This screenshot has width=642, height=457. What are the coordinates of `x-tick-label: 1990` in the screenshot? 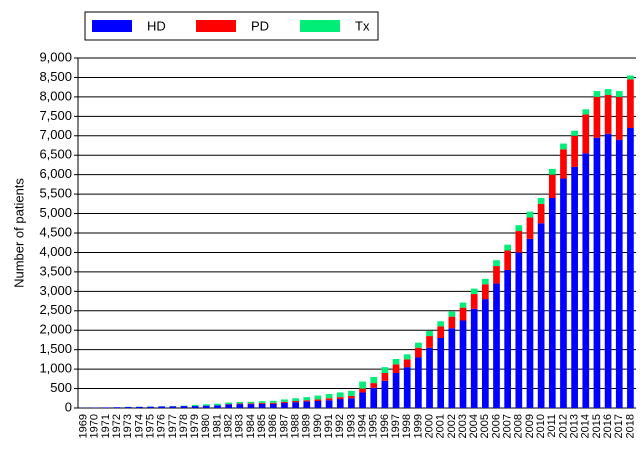 It's located at (318, 426).